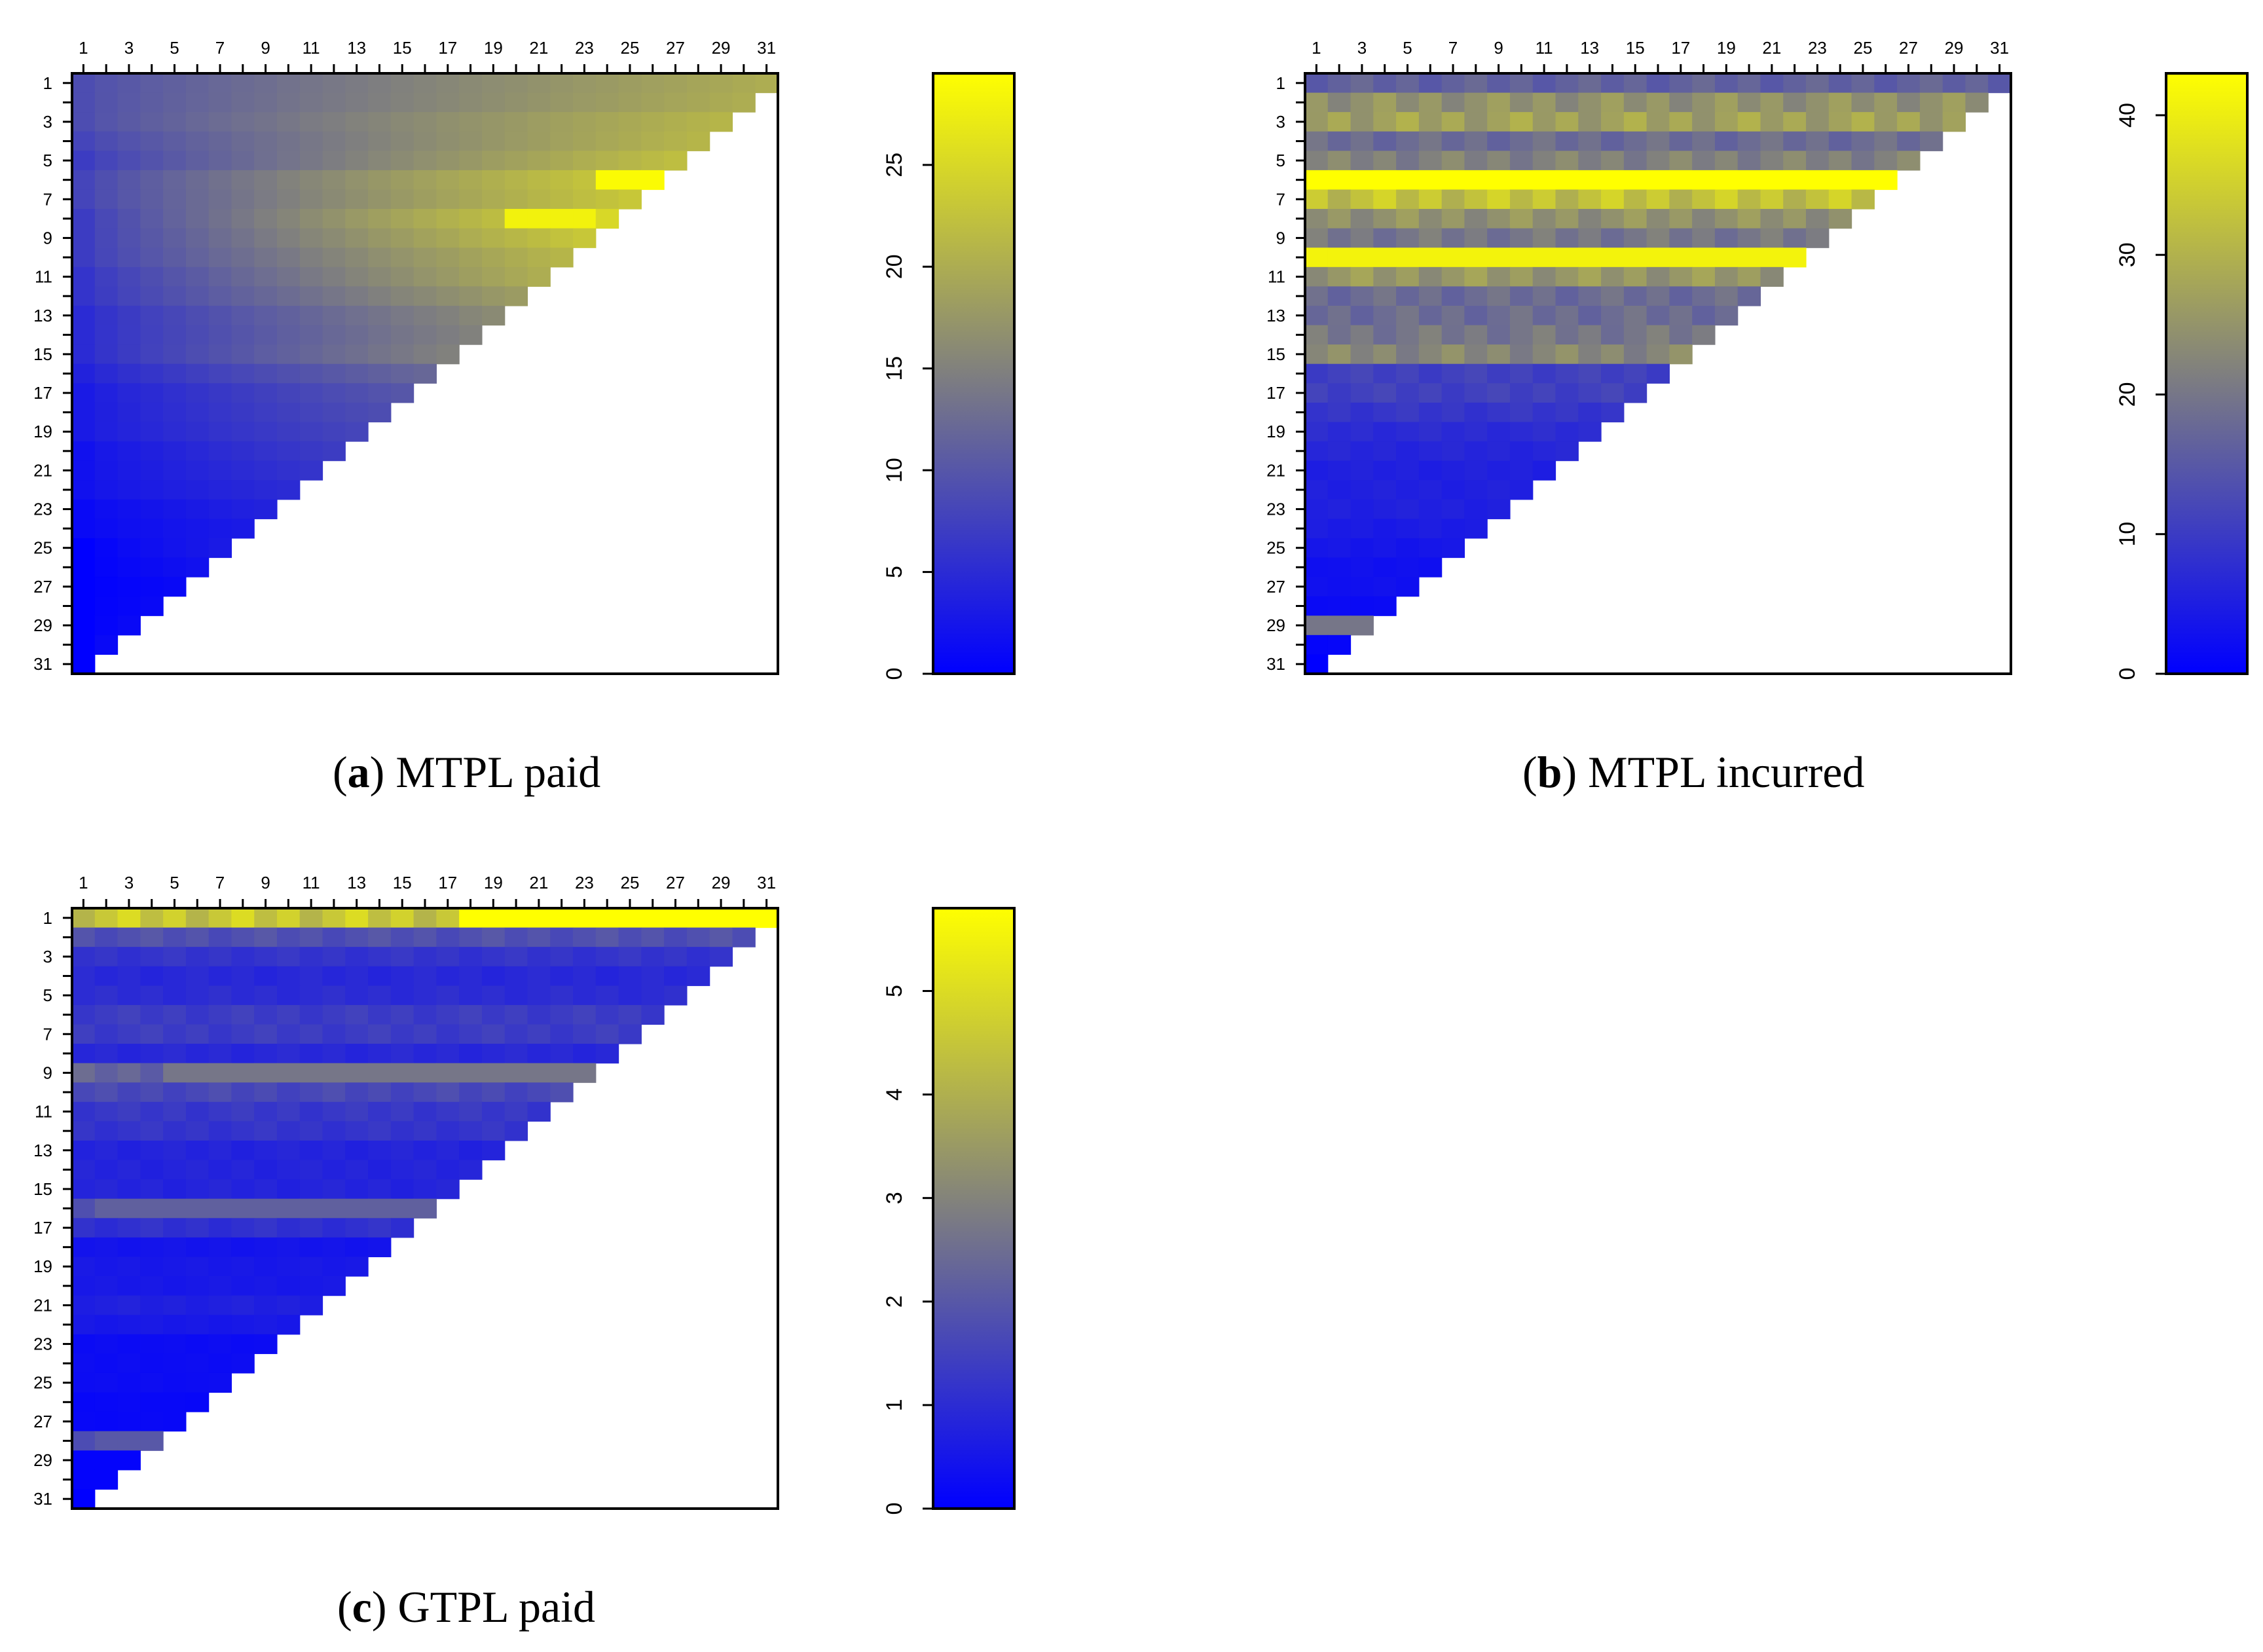  Describe the element at coordinates (1275, 354) in the screenshot. I see `y-tick-label: 15` at that location.